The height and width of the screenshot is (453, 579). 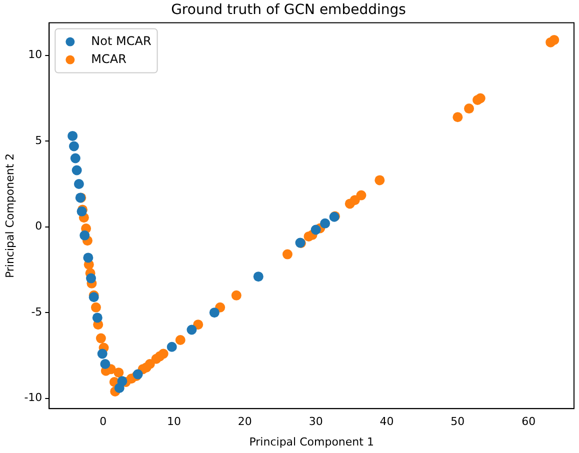 What do you see at coordinates (9, 215) in the screenshot?
I see `y-axis-title: Principal Component 2` at bounding box center [9, 215].